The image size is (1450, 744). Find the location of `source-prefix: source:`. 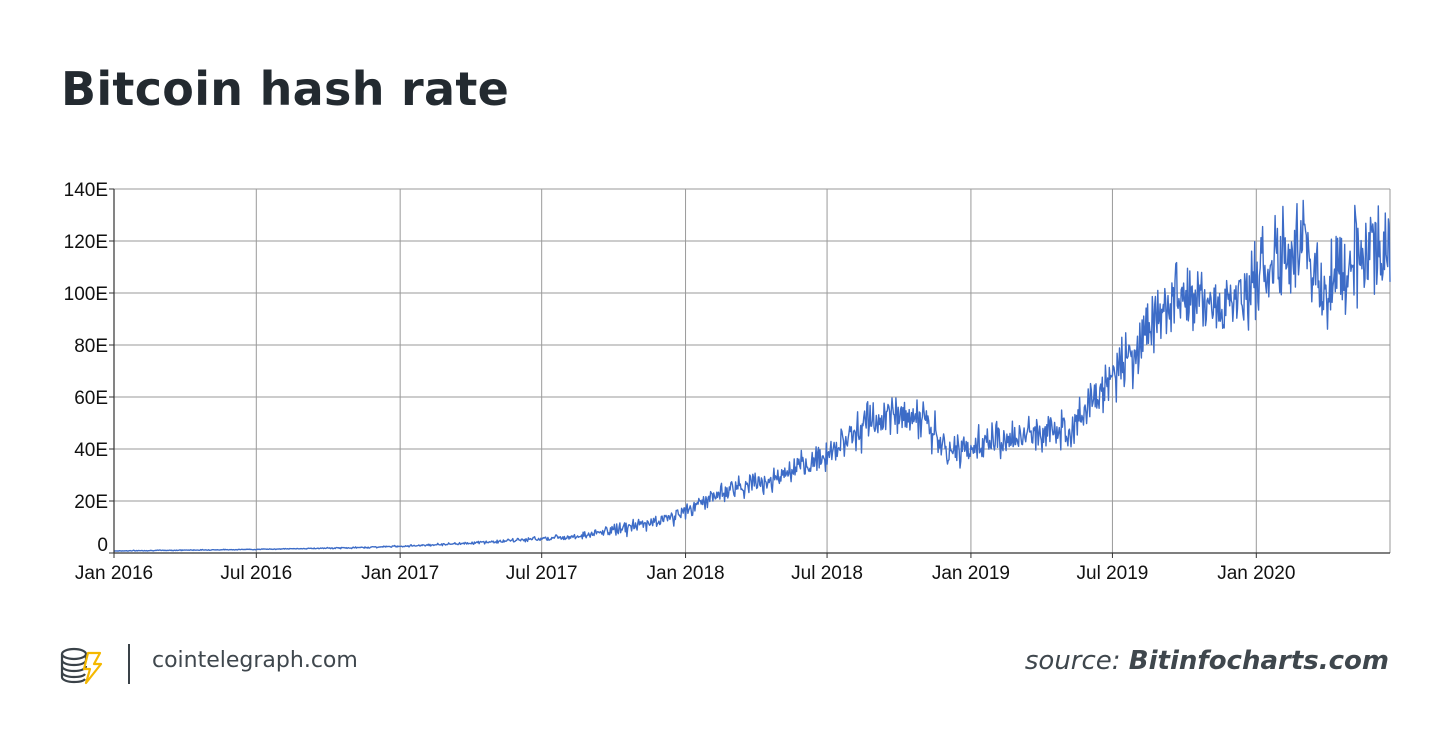

source-prefix: source: is located at coordinates (1072, 661).